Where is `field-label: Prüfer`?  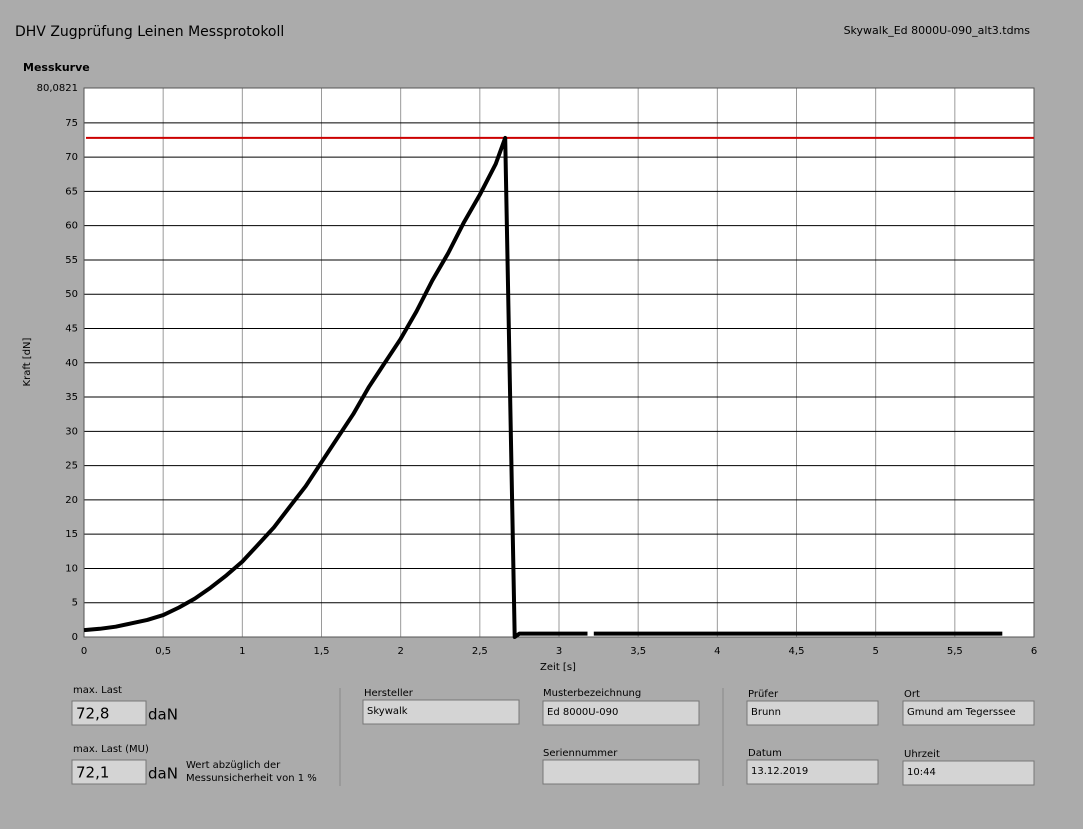
field-label: Prüfer is located at coordinates (763, 694).